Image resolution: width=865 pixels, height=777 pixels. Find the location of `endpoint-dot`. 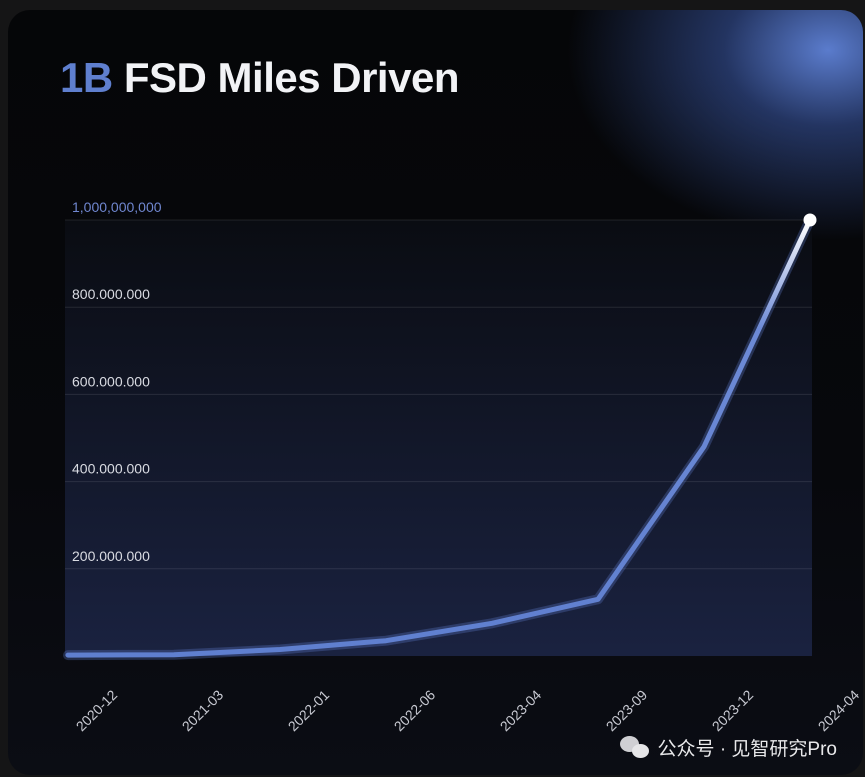

endpoint-dot is located at coordinates (810, 220).